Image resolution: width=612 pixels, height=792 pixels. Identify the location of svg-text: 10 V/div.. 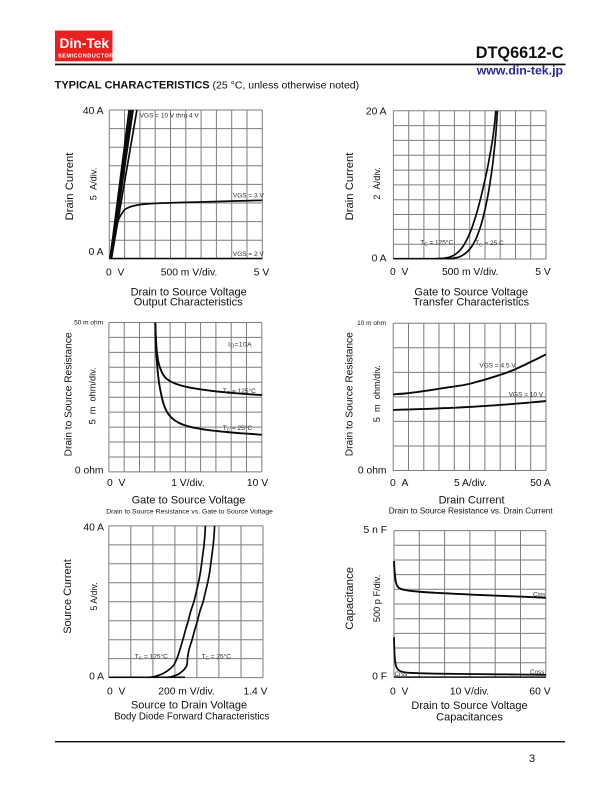
(469, 692).